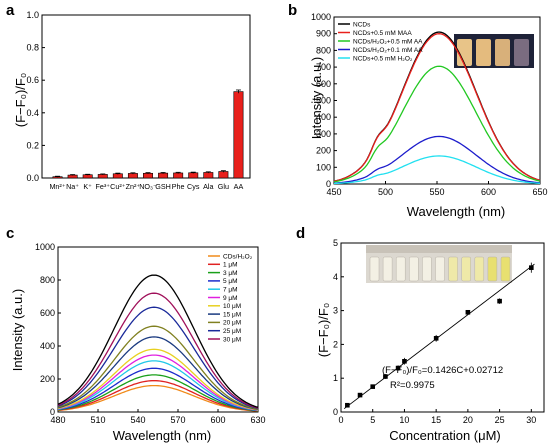  I want to click on panel-a-ylabel: (F−F₀)/F₀, so click(20, 100).